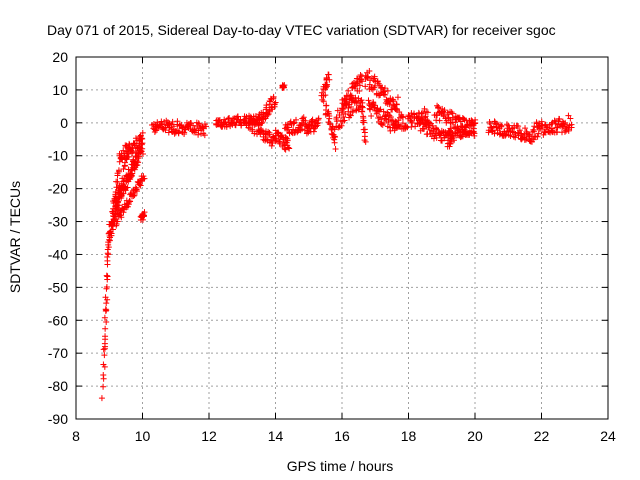  What do you see at coordinates (58, 156) in the screenshot?
I see `y-tick-label: -10` at bounding box center [58, 156].